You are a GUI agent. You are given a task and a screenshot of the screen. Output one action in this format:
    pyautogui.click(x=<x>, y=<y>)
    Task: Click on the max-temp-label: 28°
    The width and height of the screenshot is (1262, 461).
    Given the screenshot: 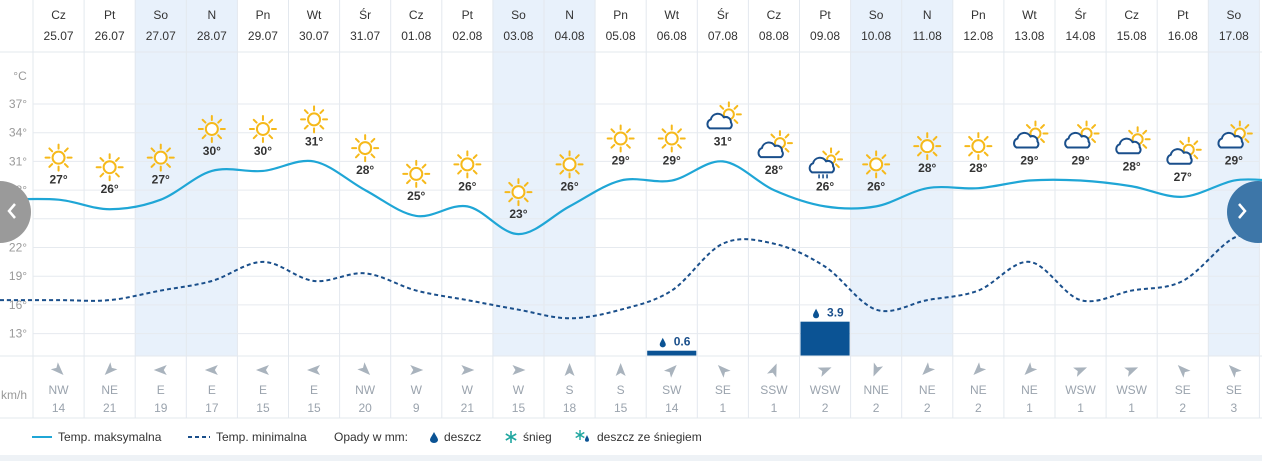 What is the action you would take?
    pyautogui.click(x=365, y=170)
    